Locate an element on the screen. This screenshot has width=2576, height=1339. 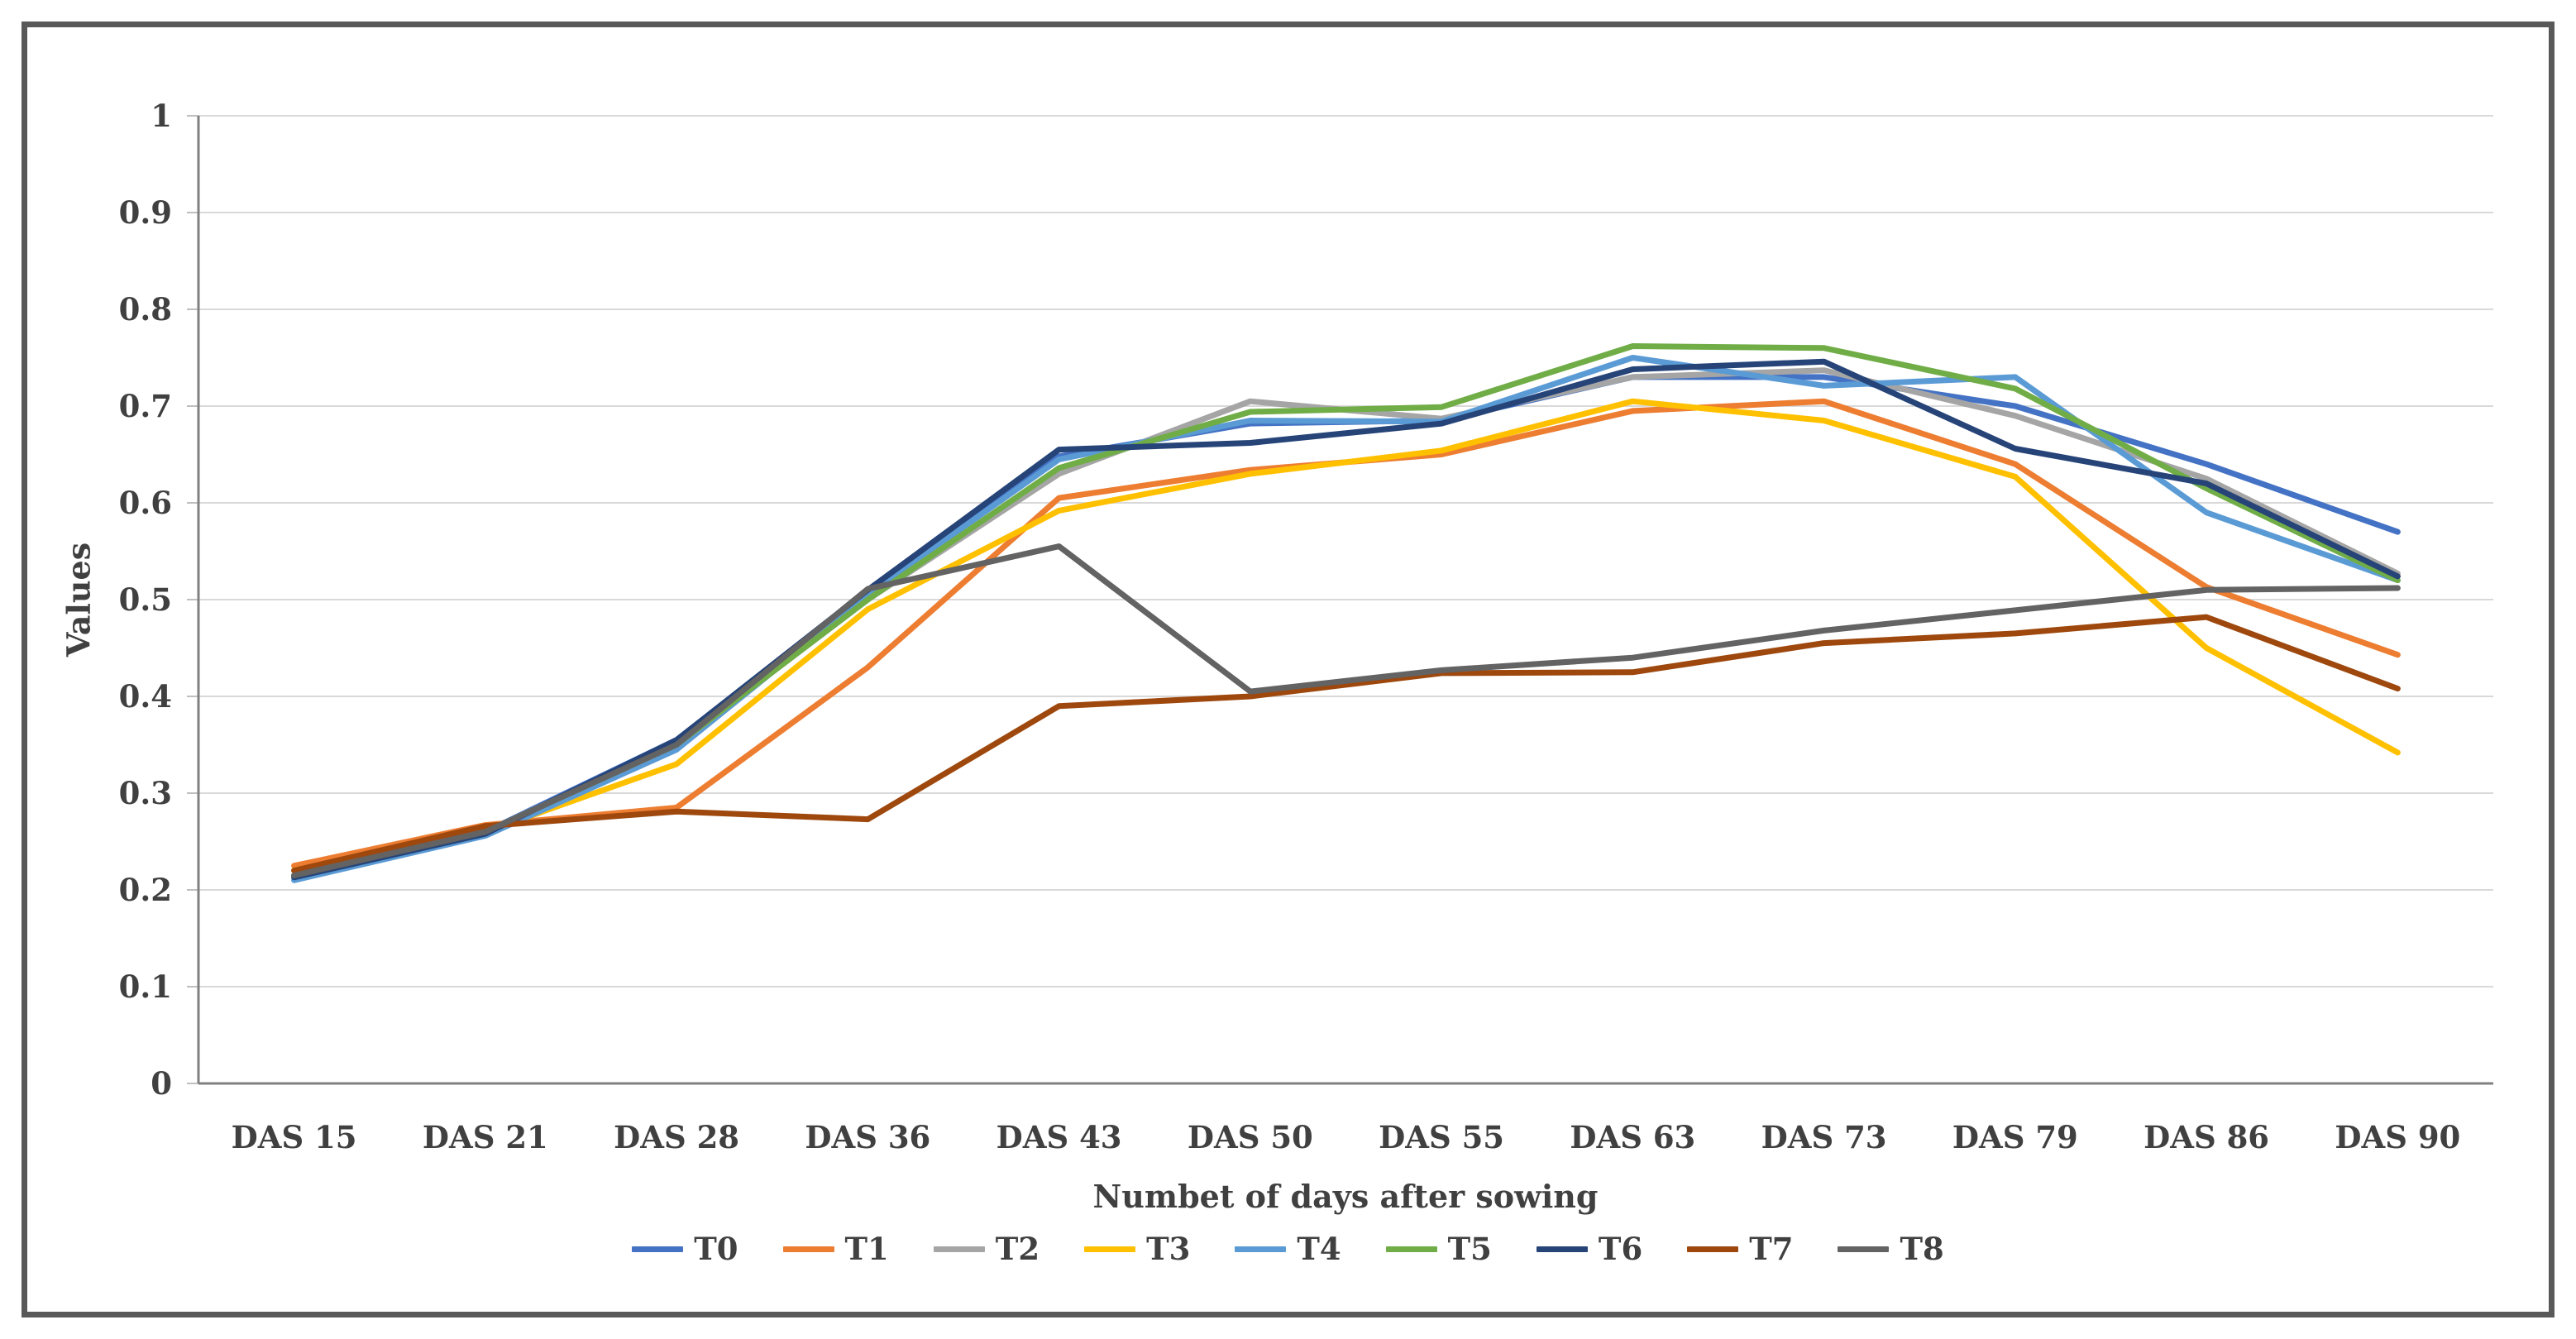
x-category-label: DAS 28 is located at coordinates (677, 1137).